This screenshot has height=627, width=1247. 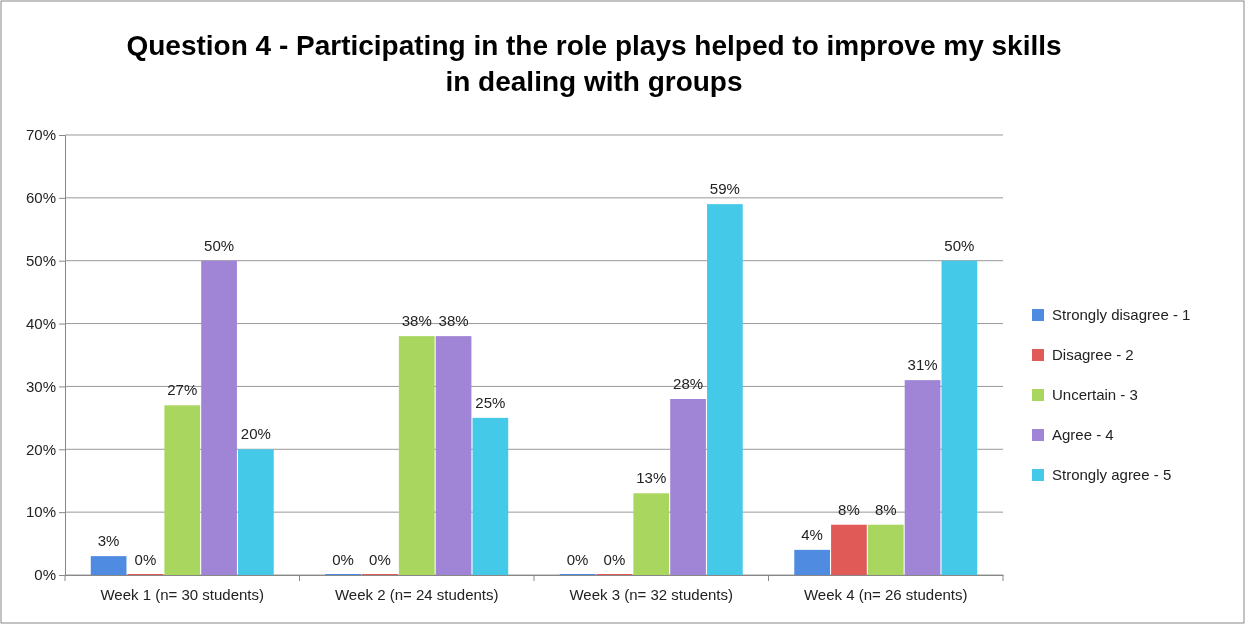 I want to click on legend-label: Strongly disagree - 1, so click(x=1121, y=314).